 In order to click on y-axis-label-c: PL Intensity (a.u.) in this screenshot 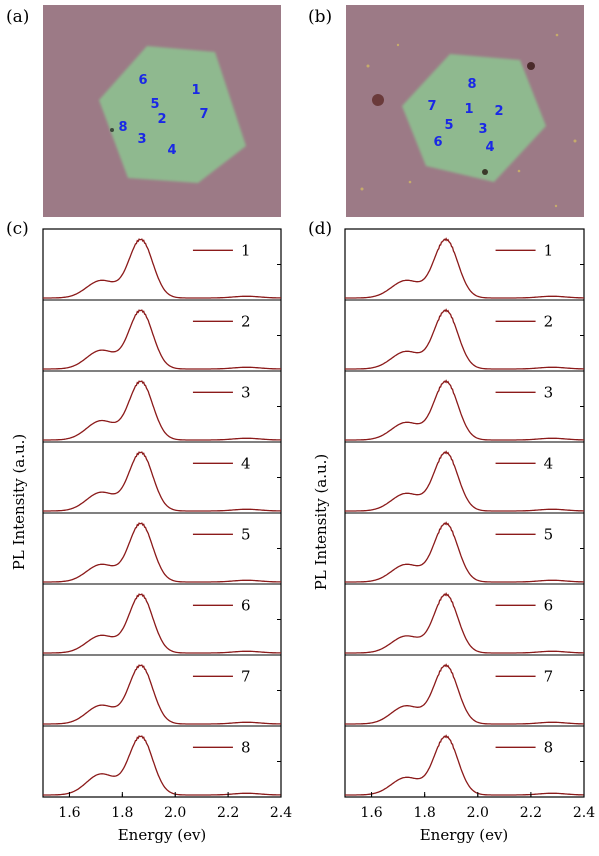, I will do `click(19, 502)`.